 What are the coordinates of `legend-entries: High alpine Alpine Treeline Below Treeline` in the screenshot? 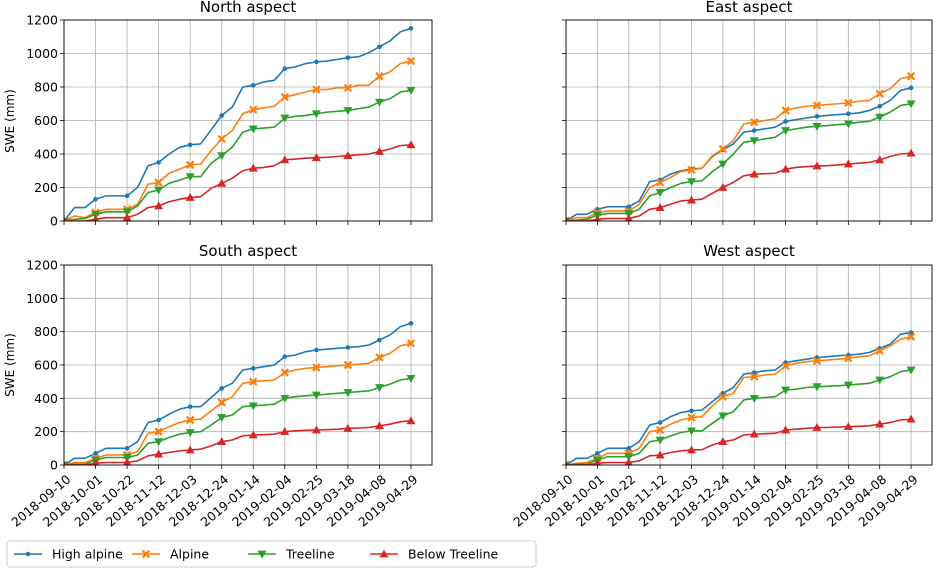 It's located at (256, 554).